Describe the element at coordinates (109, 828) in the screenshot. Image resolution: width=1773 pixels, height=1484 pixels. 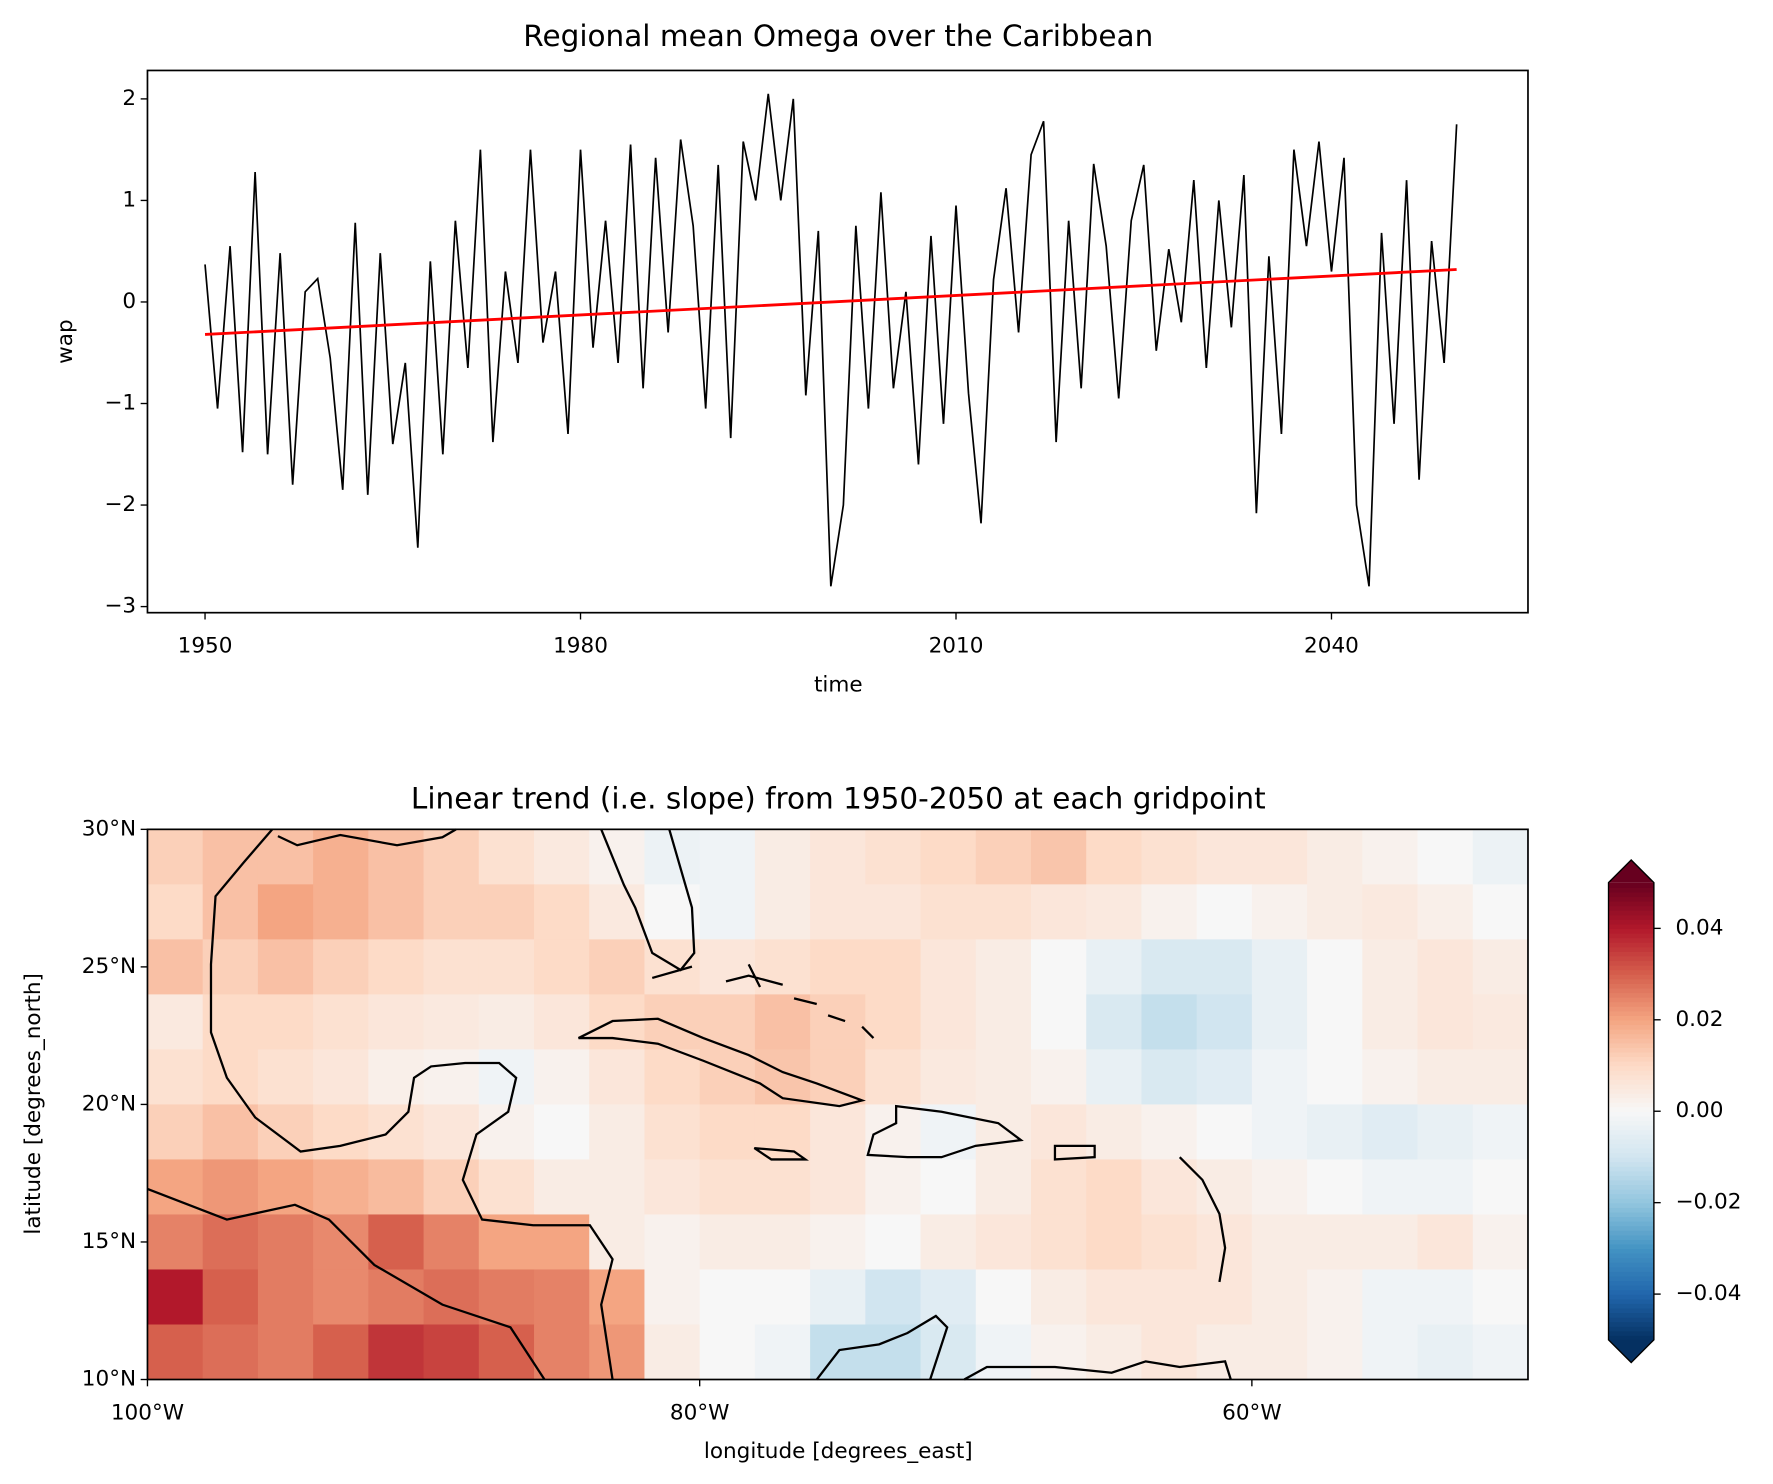
I see `y-tick-label: 30°N` at that location.